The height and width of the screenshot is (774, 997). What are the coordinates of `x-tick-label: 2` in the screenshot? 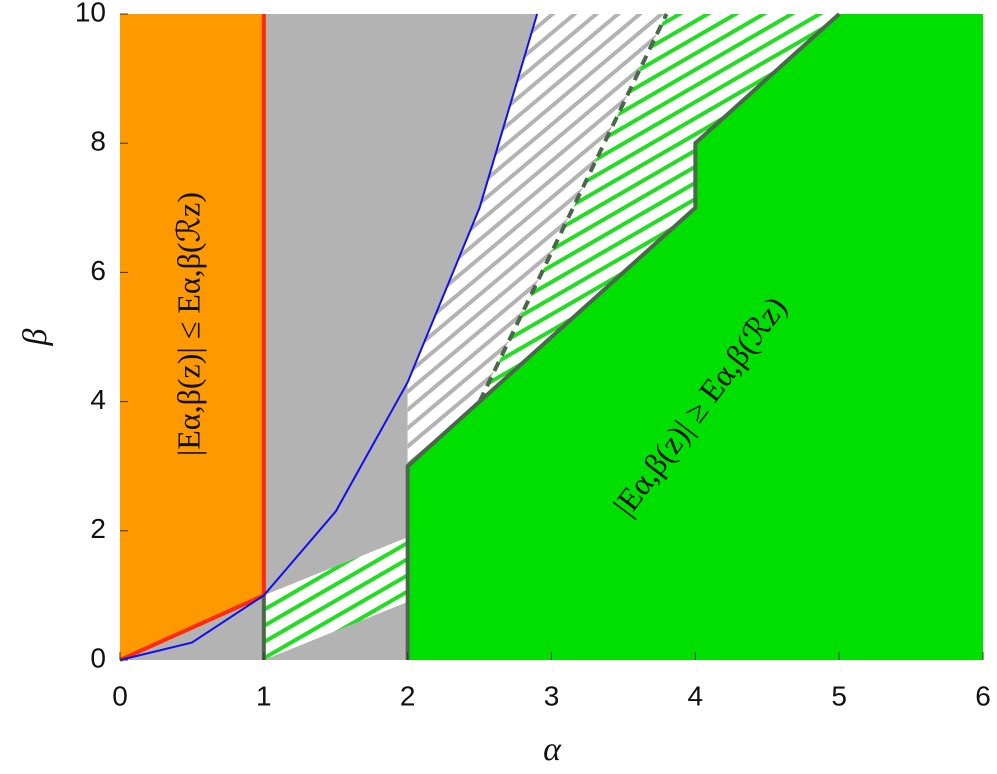 It's located at (408, 695).